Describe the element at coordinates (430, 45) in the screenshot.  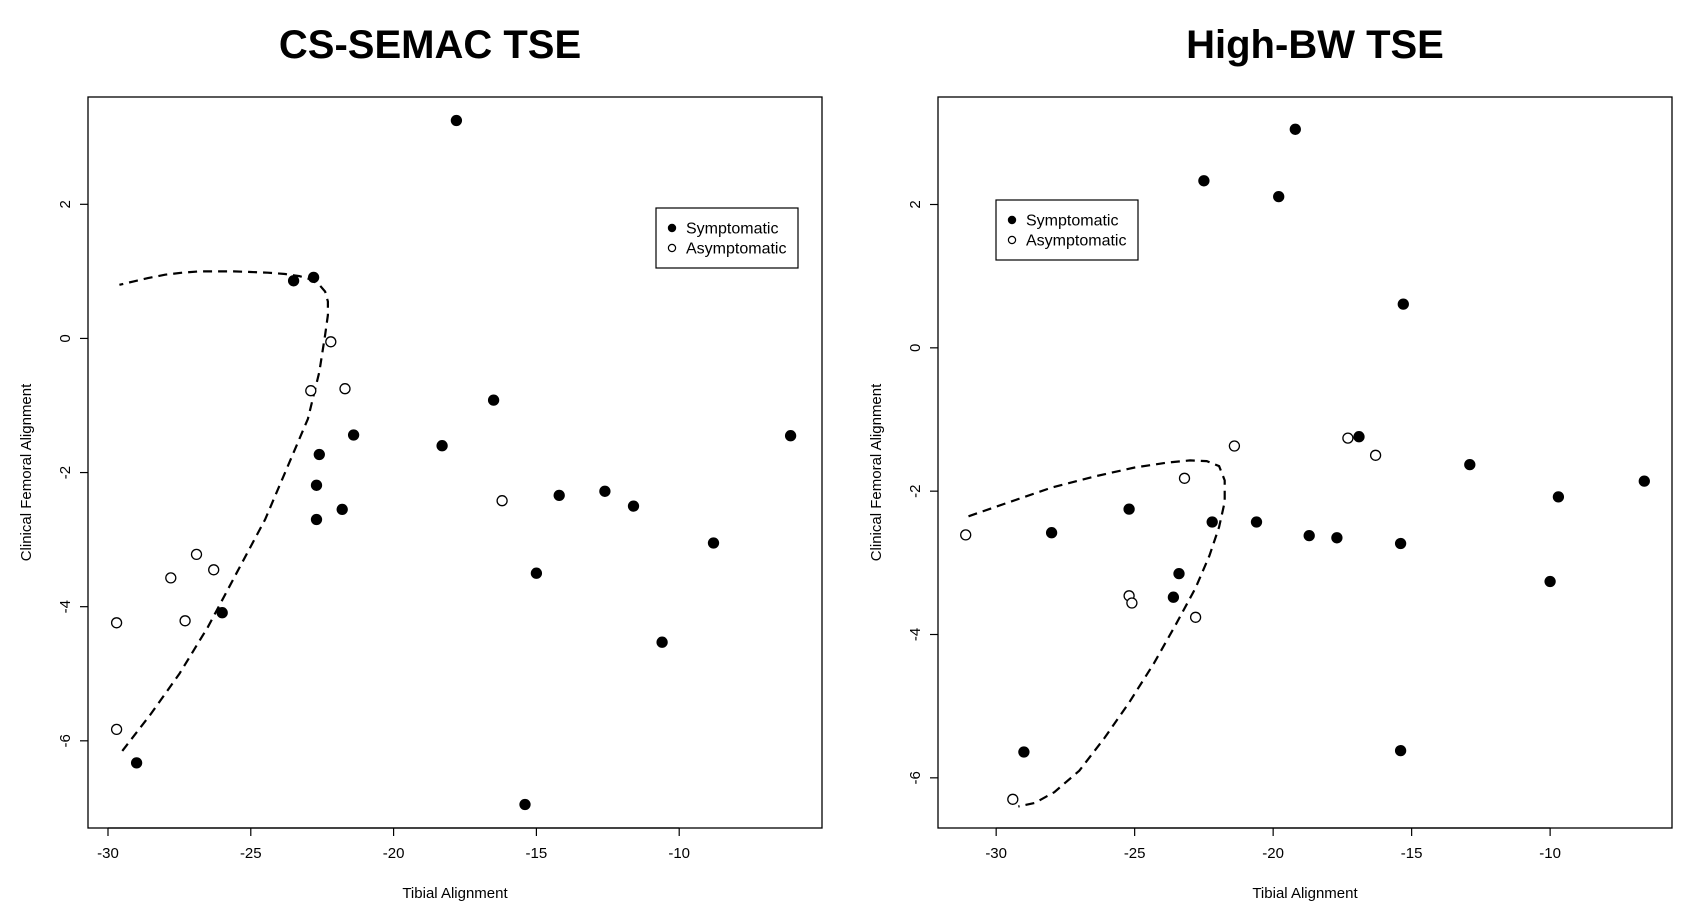
I see `chart-title: CS-SEMAC TSE` at that location.